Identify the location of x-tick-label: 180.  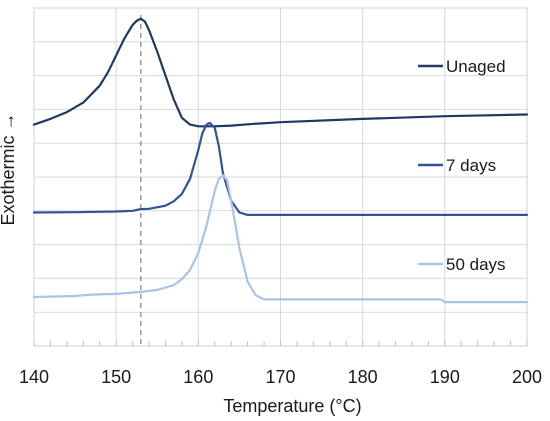
(363, 377).